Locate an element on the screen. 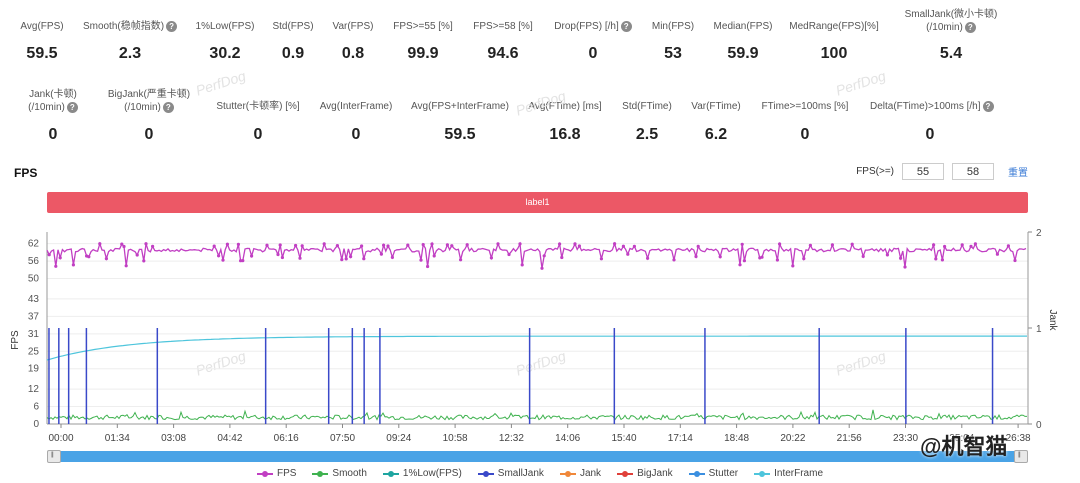 This screenshot has height=483, width=1080. metric-label-text: Std(FPS) is located at coordinates (293, 26).